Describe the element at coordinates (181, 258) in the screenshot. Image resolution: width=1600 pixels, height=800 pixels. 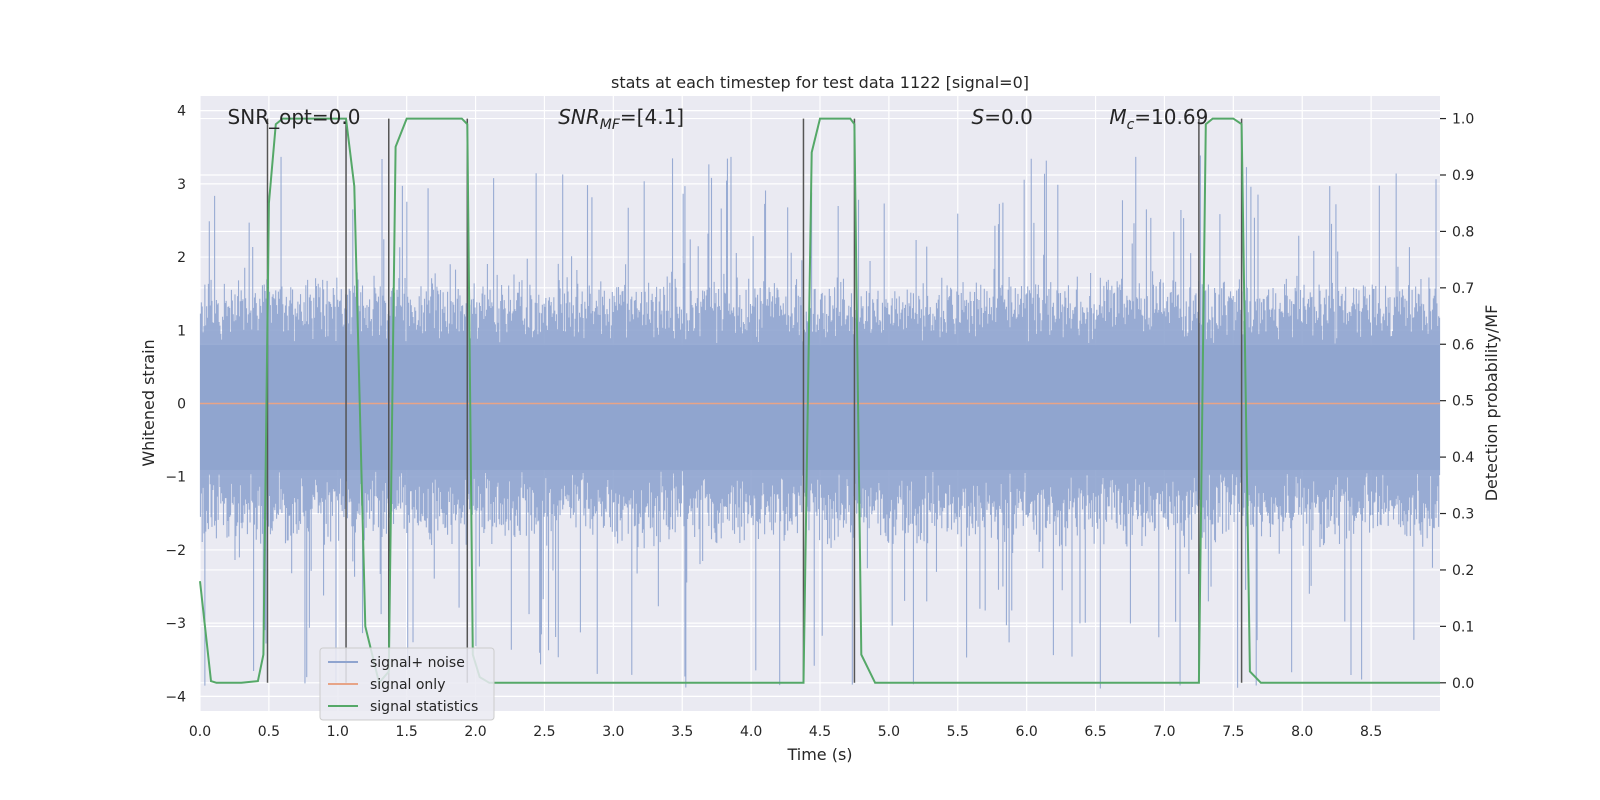
I see `y-tick-label: 2` at that location.